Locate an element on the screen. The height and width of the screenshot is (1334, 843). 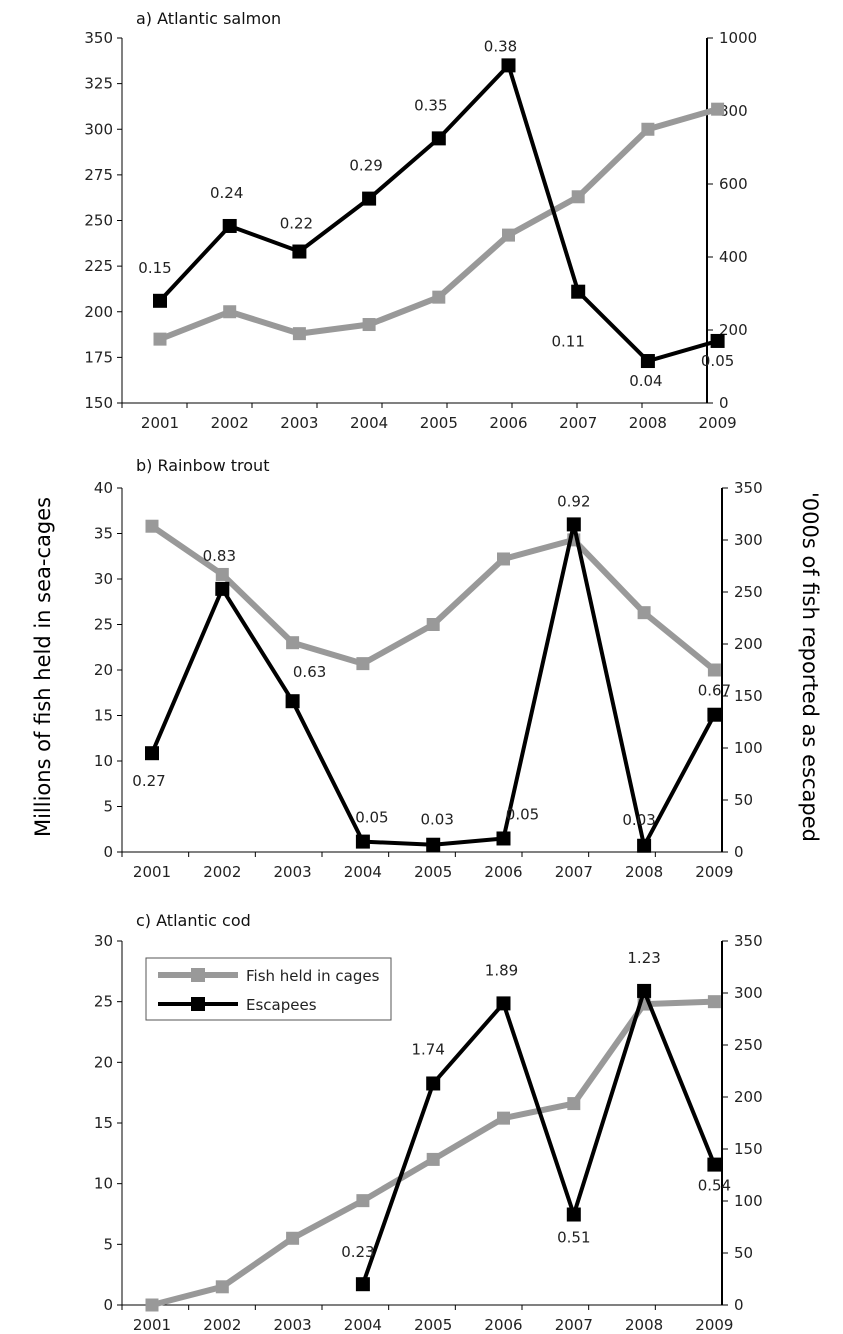
panel-title: a) Atlantic salmon is located at coordinates (208, 18).